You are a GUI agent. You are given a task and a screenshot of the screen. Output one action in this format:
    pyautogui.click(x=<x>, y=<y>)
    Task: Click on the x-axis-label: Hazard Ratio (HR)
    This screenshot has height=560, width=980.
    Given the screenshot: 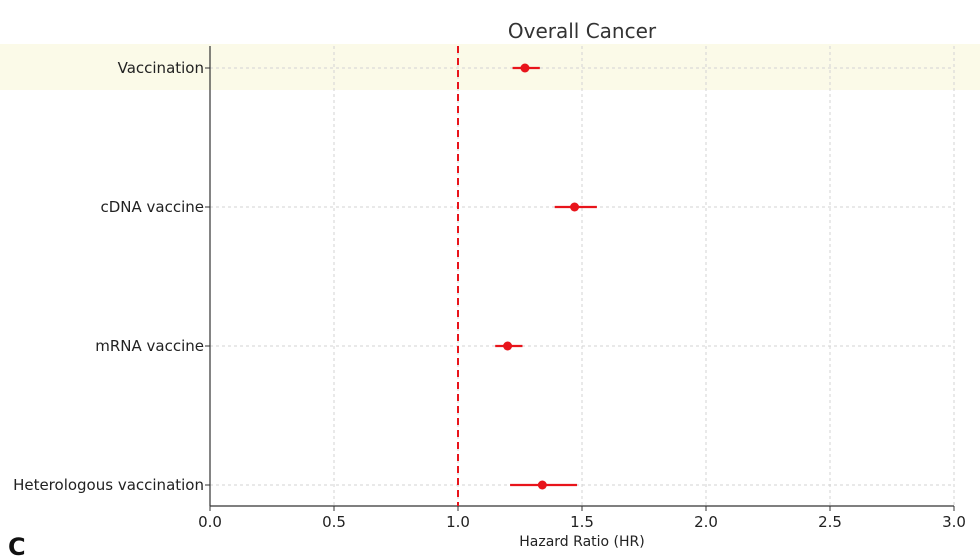 What is the action you would take?
    pyautogui.click(x=581, y=542)
    